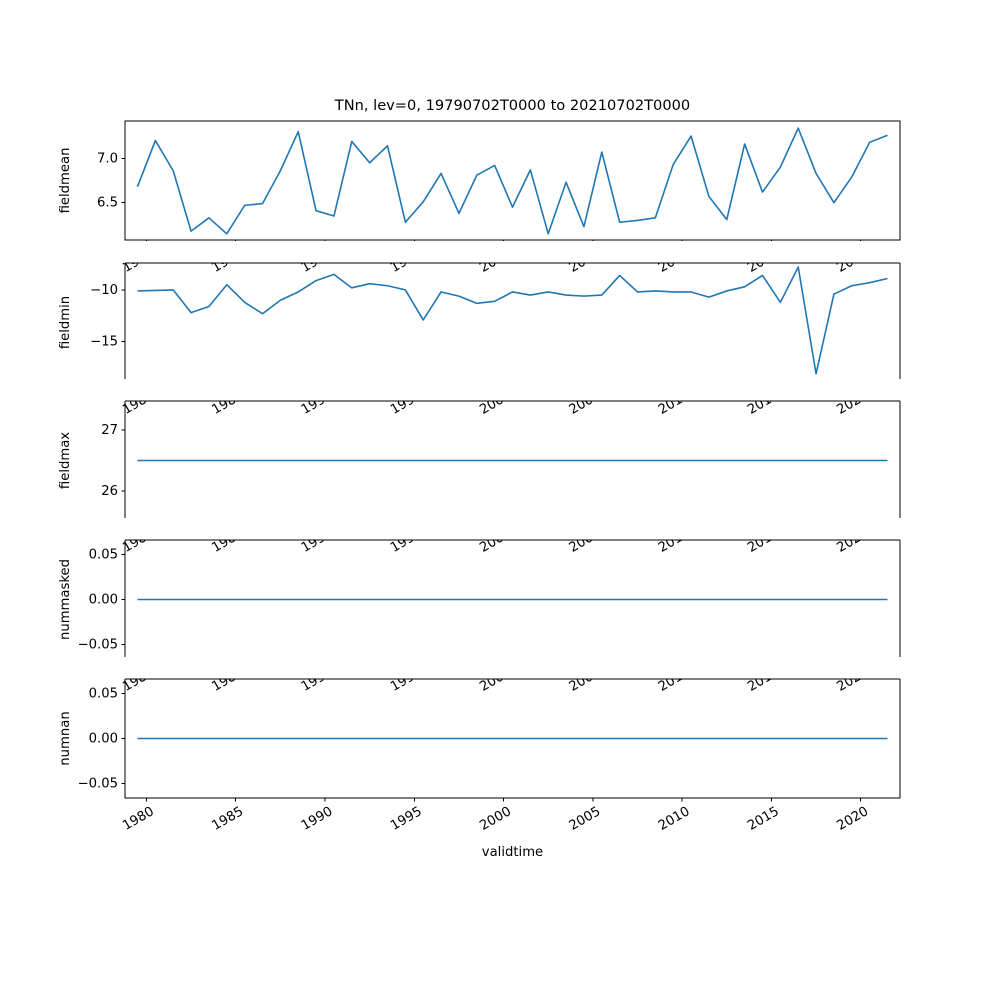 The image size is (1000, 1000). I want to click on yaxis-label-numnan: numnan, so click(65, 738).